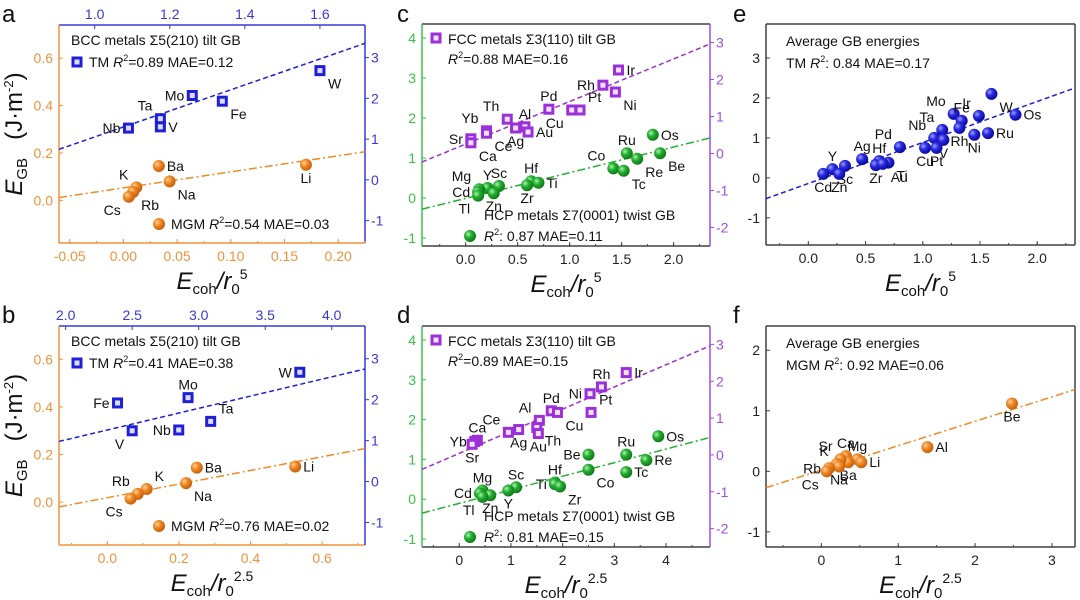  What do you see at coordinates (250, 525) in the screenshot?
I see `legend-mgm-stats: MGM R2=0.76 MAE=0.02` at bounding box center [250, 525].